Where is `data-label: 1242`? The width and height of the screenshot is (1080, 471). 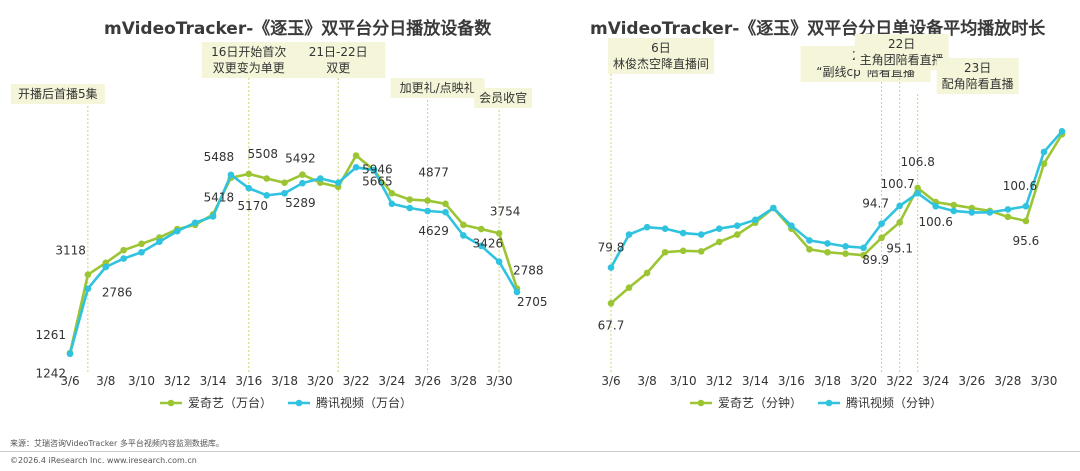 data-label: 1242 is located at coordinates (50, 374).